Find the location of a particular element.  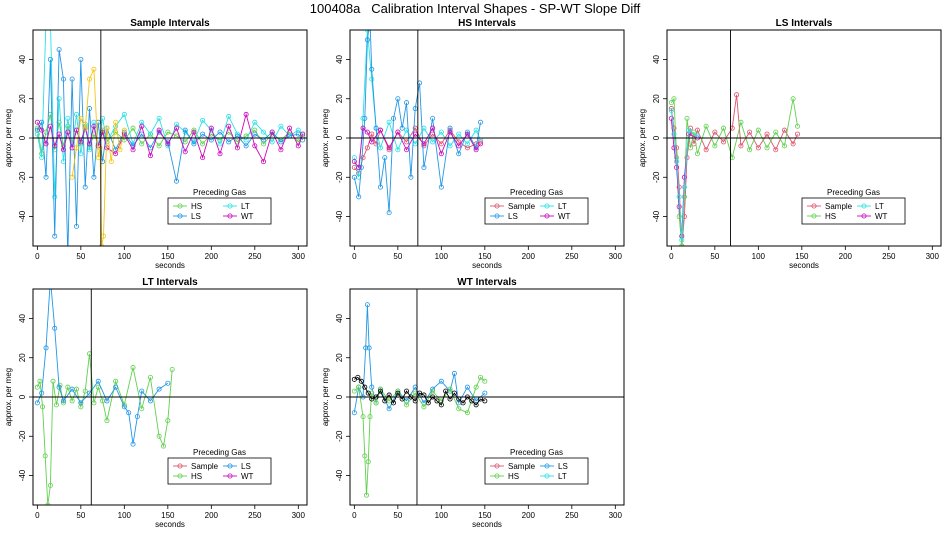

x-tick-label: 200 is located at coordinates (529, 256).